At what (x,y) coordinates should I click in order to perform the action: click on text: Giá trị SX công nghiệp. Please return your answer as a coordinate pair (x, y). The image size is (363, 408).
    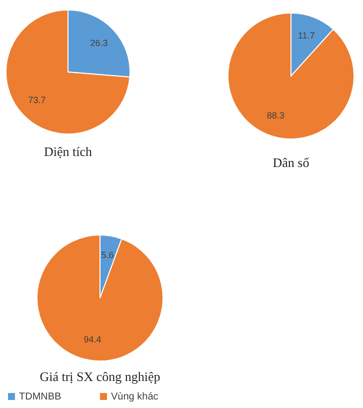
    Looking at the image, I should click on (100, 376).